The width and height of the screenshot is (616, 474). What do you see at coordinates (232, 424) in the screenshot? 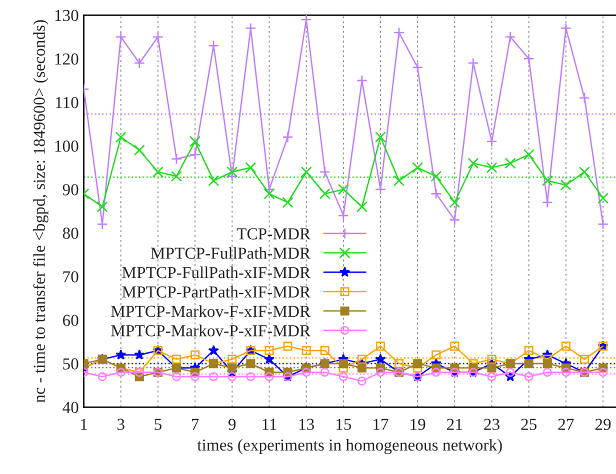
I see `x-tick-label: 9` at bounding box center [232, 424].